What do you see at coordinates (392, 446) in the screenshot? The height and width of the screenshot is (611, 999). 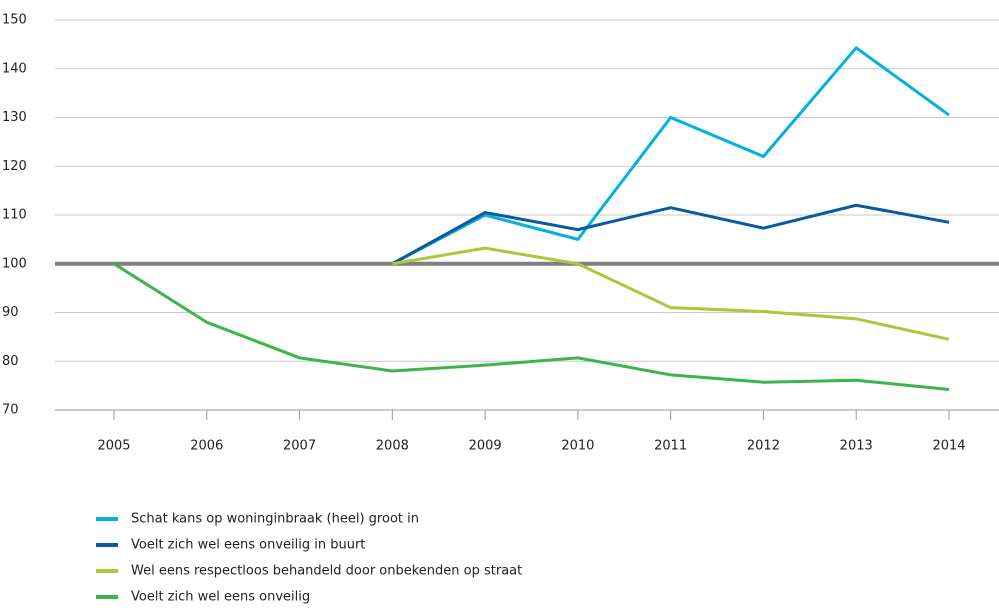 I see `x-tick-label: 2008` at bounding box center [392, 446].